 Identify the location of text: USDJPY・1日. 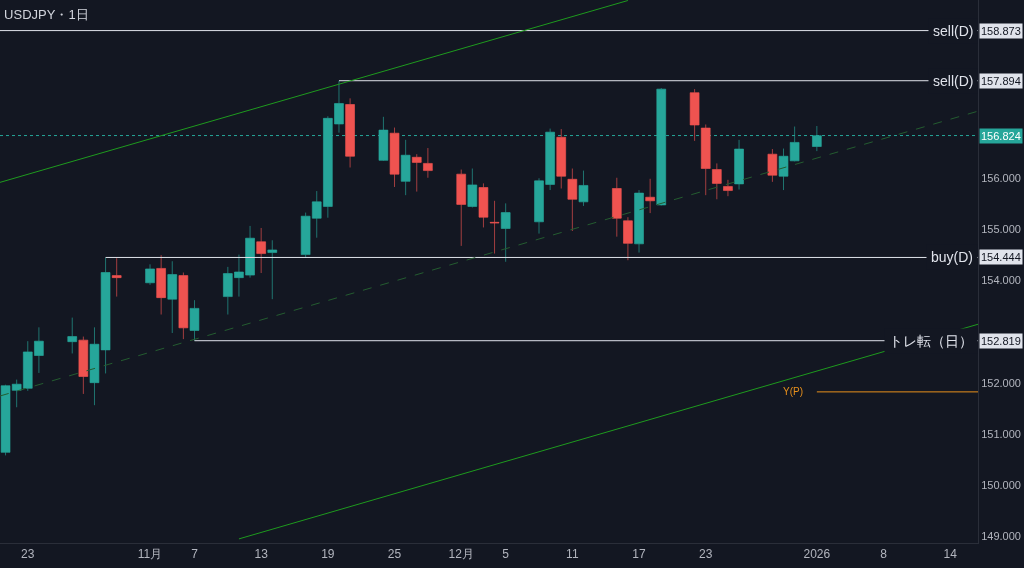
(46, 14).